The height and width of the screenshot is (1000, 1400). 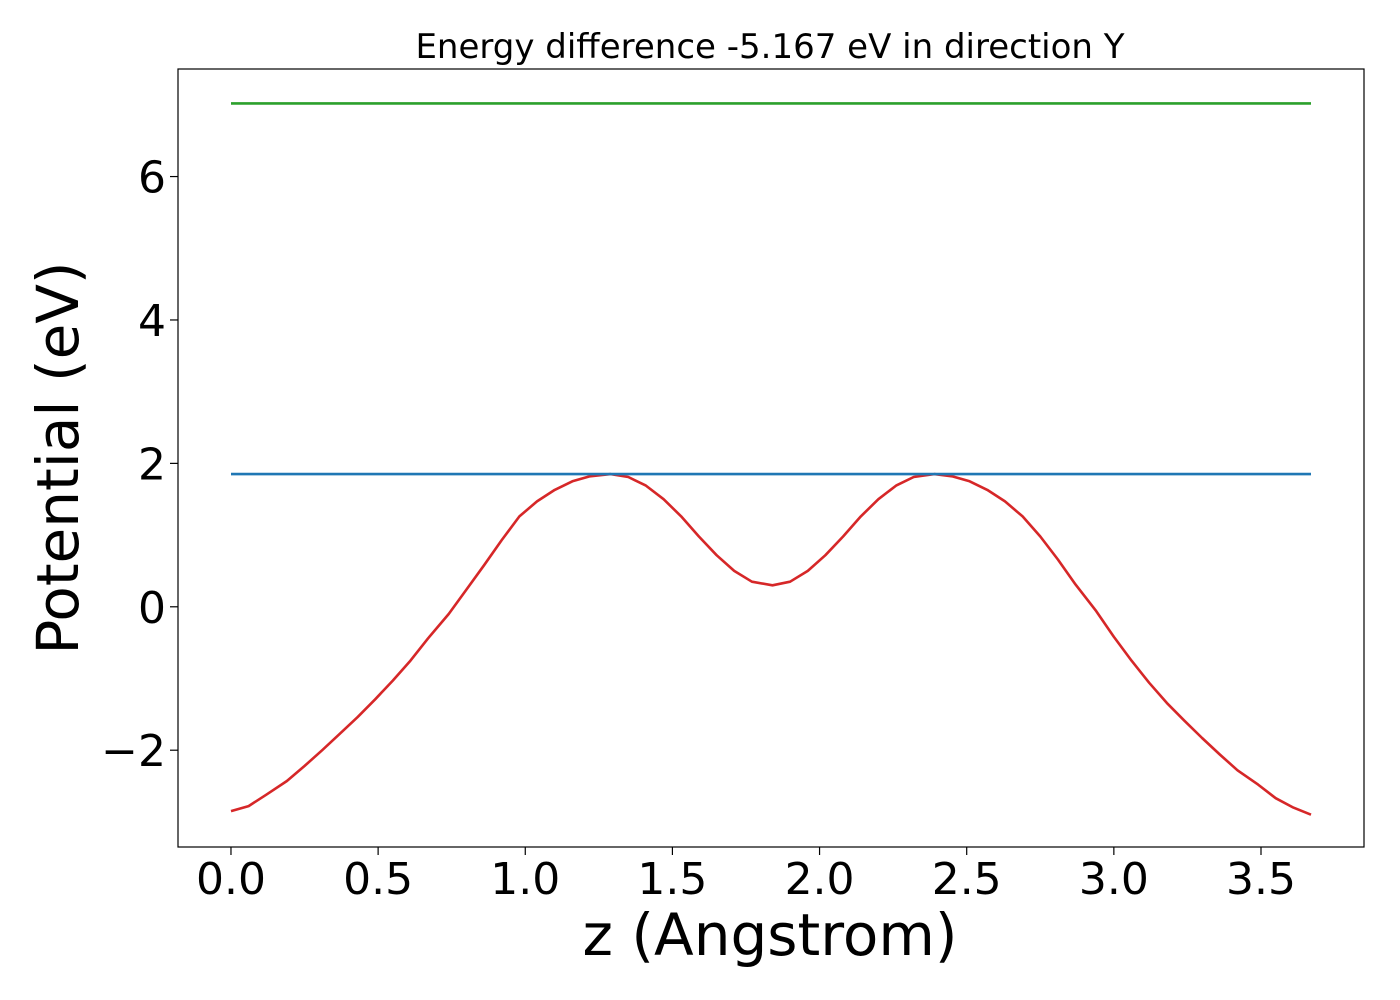 I want to click on x-tick-label: 3.5, so click(x=1261, y=879).